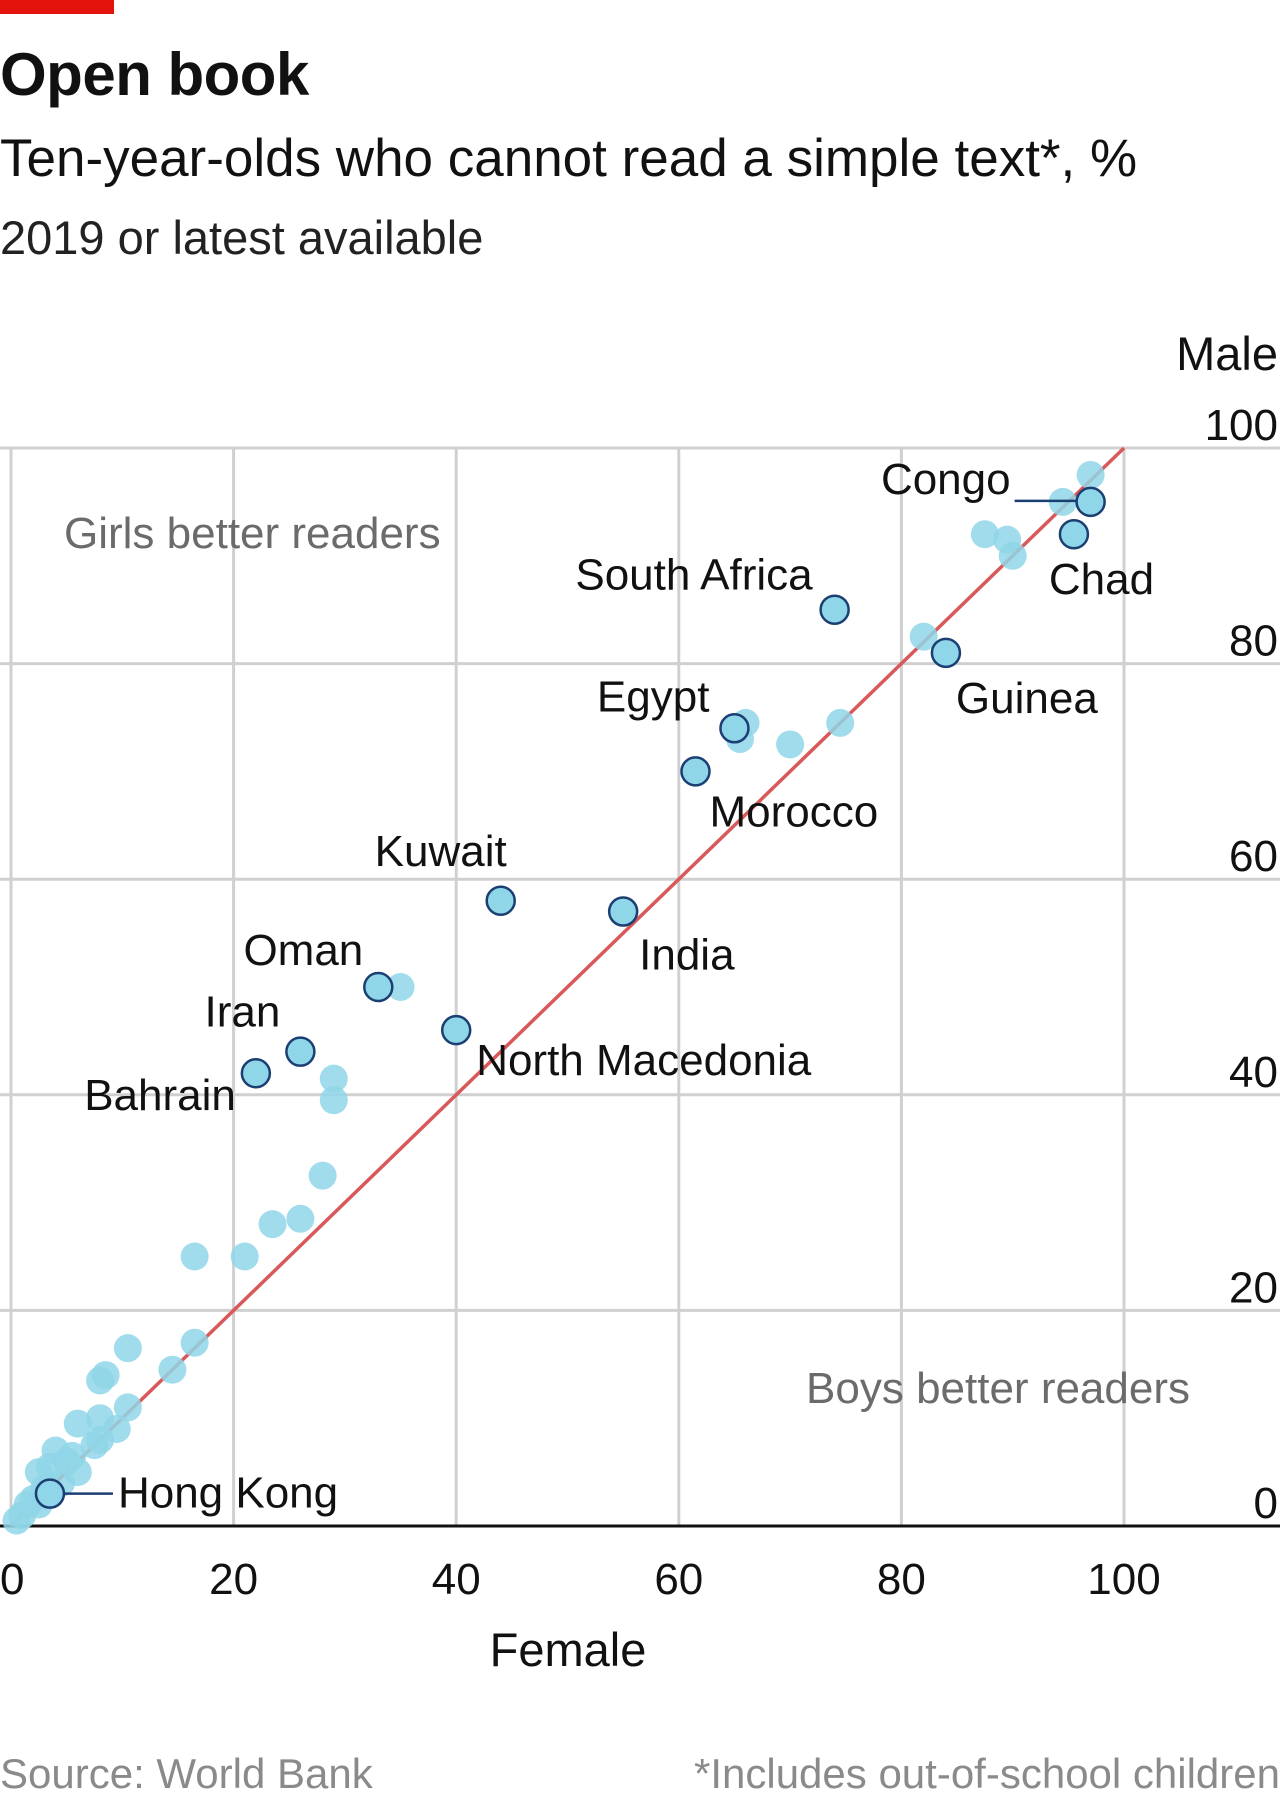  Describe the element at coordinates (228, 1493) in the screenshot. I see `point-label-hong-kong: Hong Kong` at that location.